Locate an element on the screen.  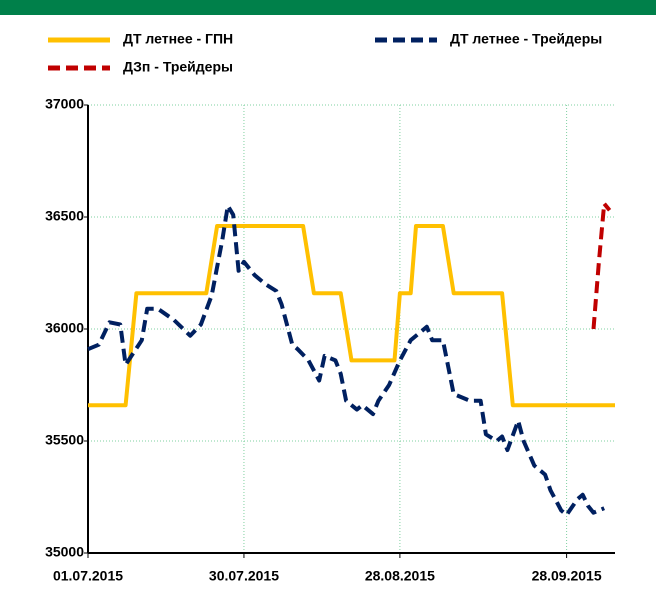
header-band is located at coordinates (328, 7).